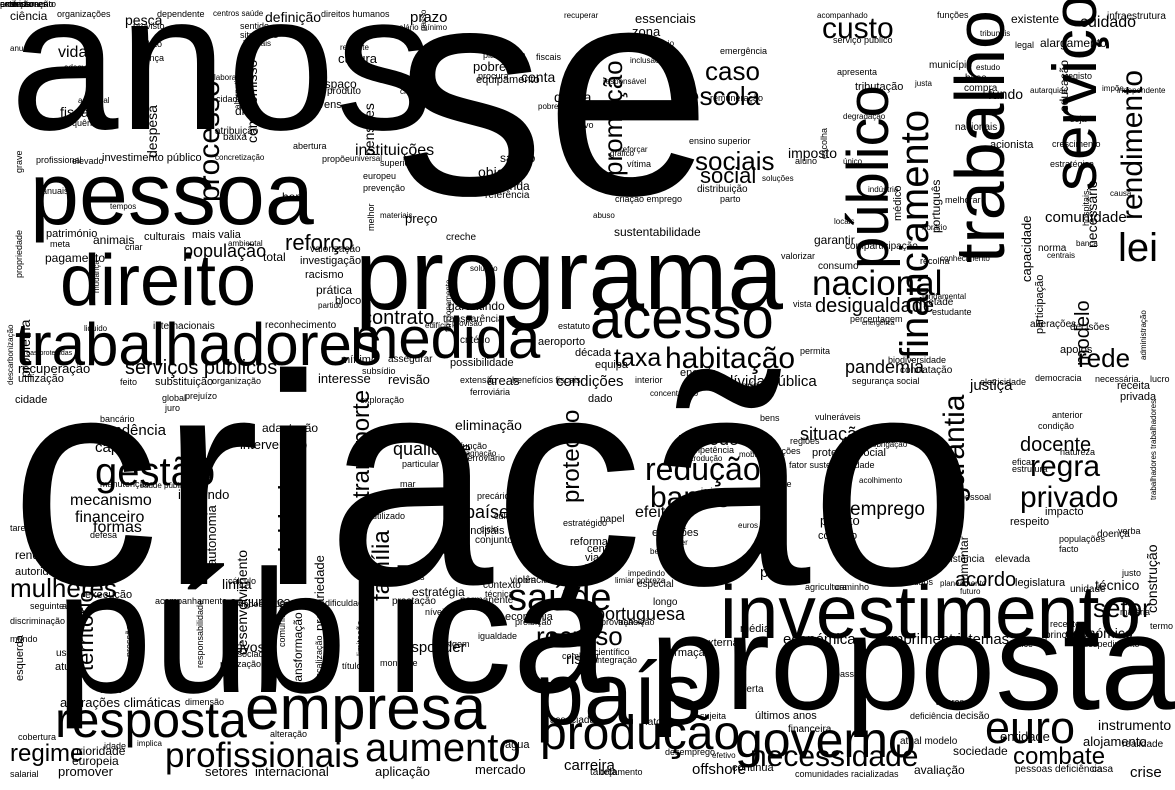  I want to click on word-regime: regime, so click(47, 753).